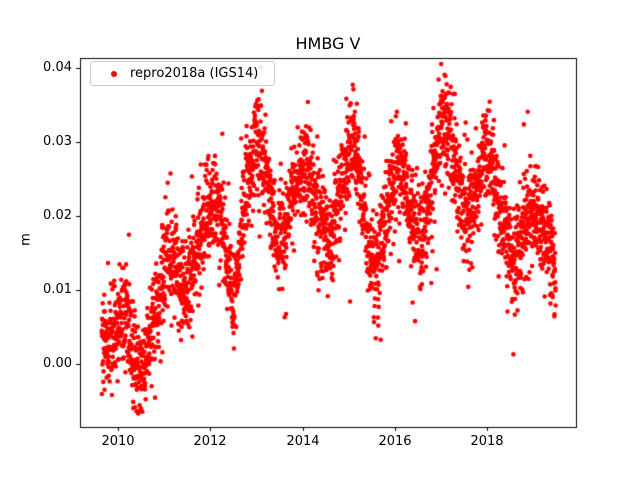 Image resolution: width=640 pixels, height=480 pixels. I want to click on x-tick-label: 2014, so click(303, 441).